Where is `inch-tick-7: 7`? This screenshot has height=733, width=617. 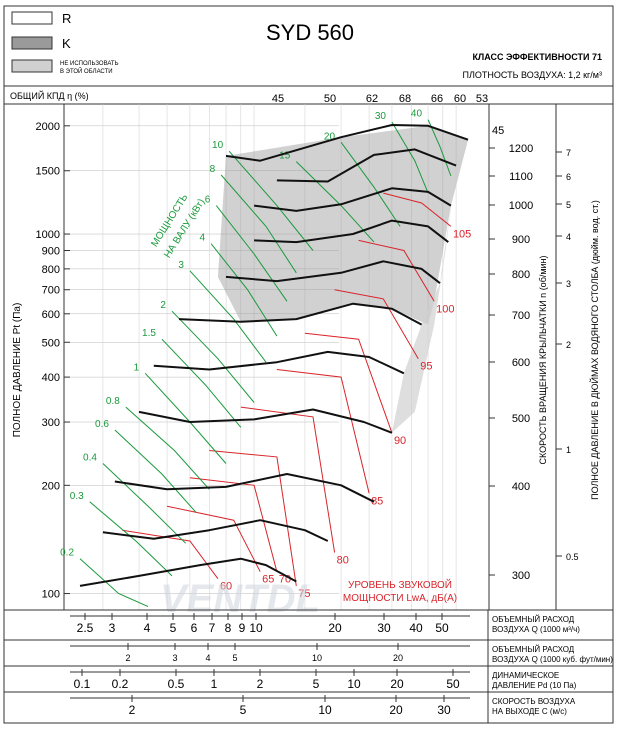
inch-tick-7: 7 is located at coordinates (568, 153).